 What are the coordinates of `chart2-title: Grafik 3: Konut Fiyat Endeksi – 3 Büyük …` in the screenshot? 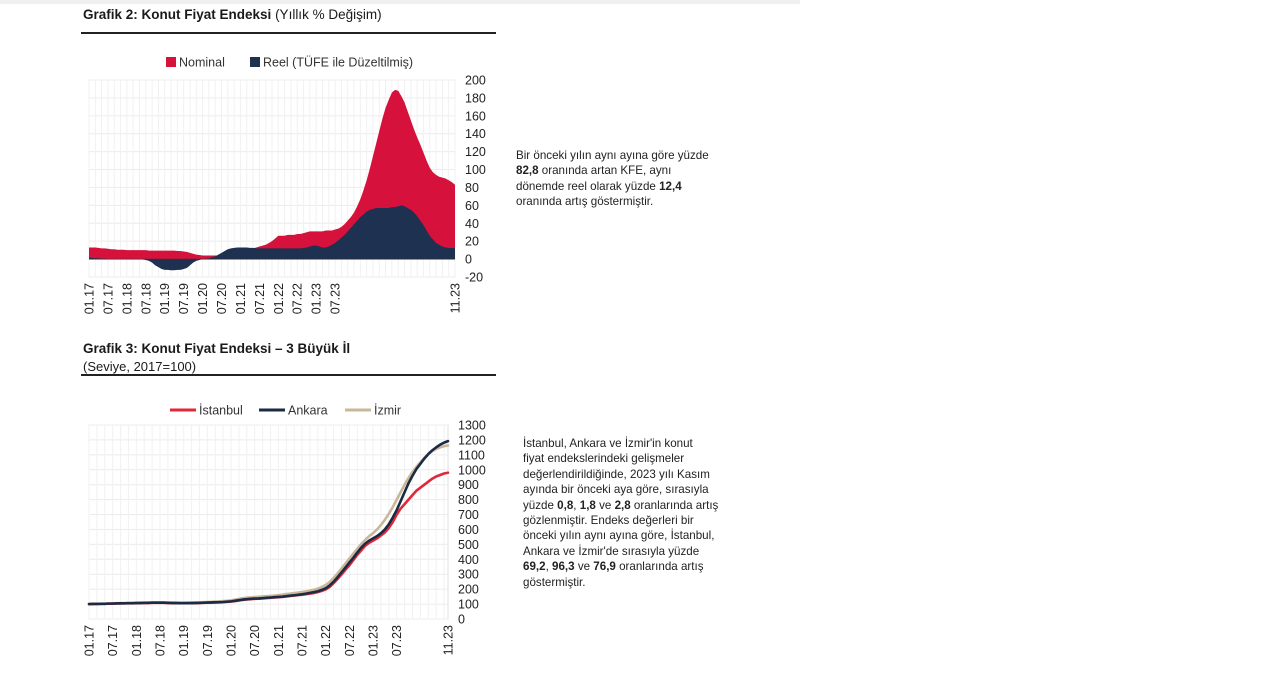 It's located at (216, 348).